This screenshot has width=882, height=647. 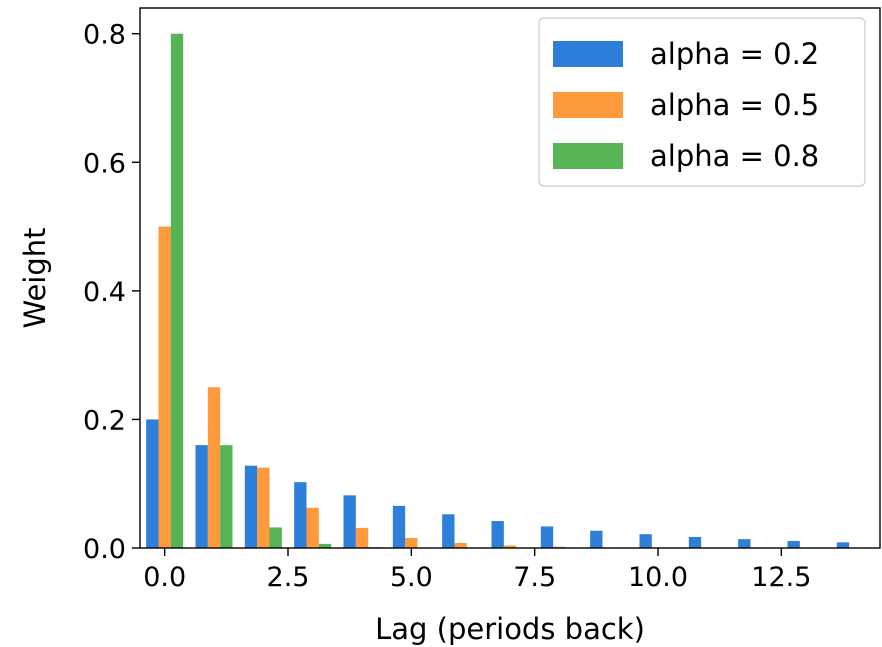 I want to click on y-axis: 0.0 0.2 0.4 0.6 0.8, so click(x=111, y=292).